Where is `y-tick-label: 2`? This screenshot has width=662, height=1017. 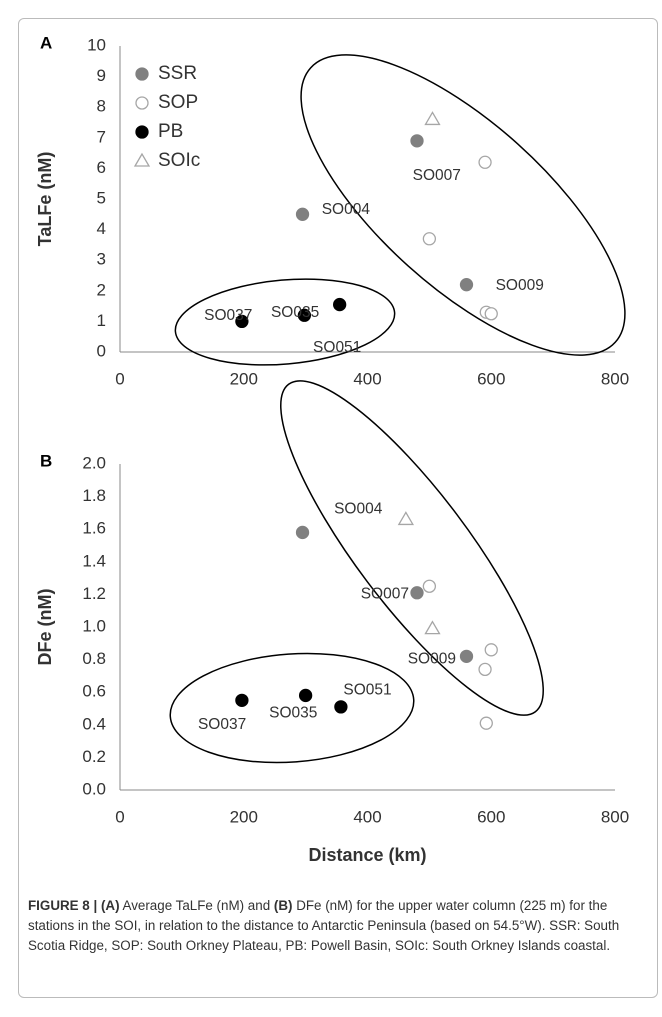
y-tick-label: 2 is located at coordinates (101, 289).